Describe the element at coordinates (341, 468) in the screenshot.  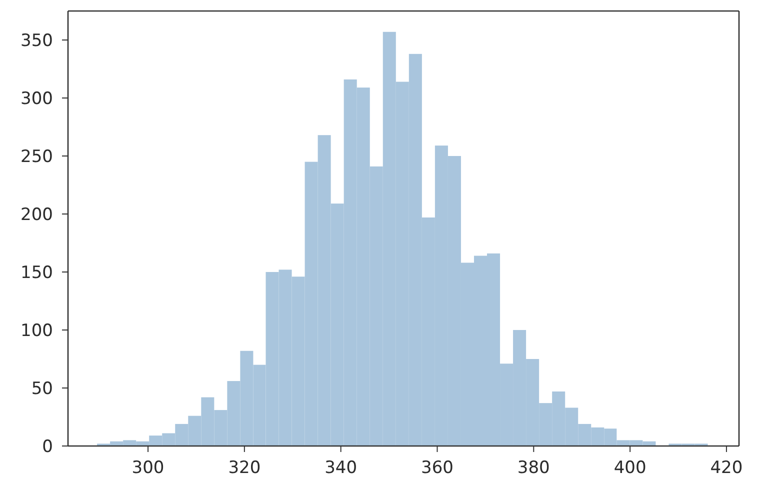
I see `x-tick-label: 340` at that location.